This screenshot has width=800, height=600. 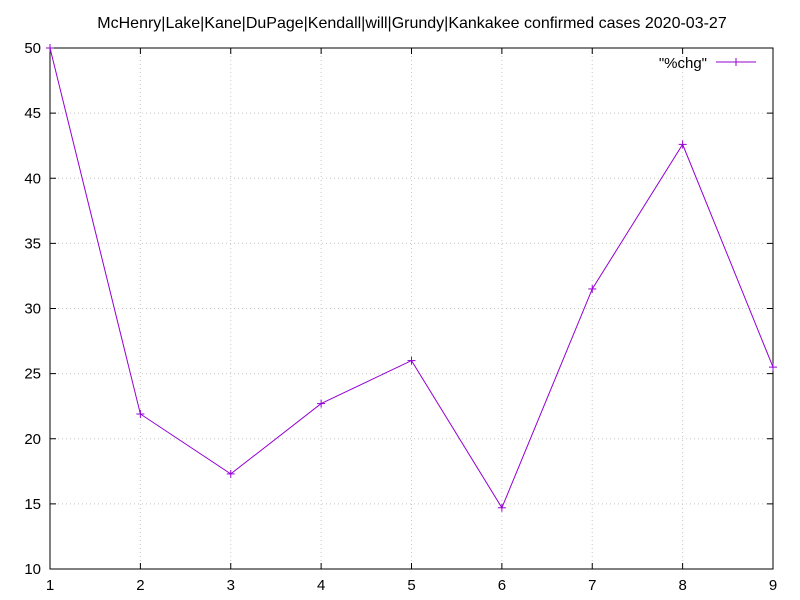 I want to click on y-tick-label: 25, so click(x=32, y=374).